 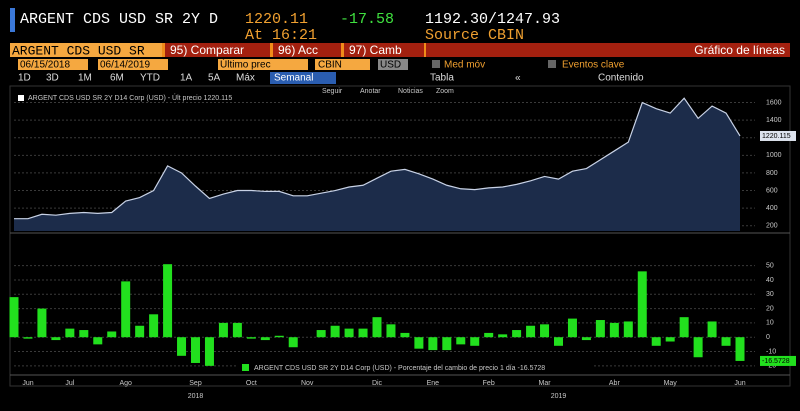 I want to click on y-tick-label: 600, so click(x=772, y=190).